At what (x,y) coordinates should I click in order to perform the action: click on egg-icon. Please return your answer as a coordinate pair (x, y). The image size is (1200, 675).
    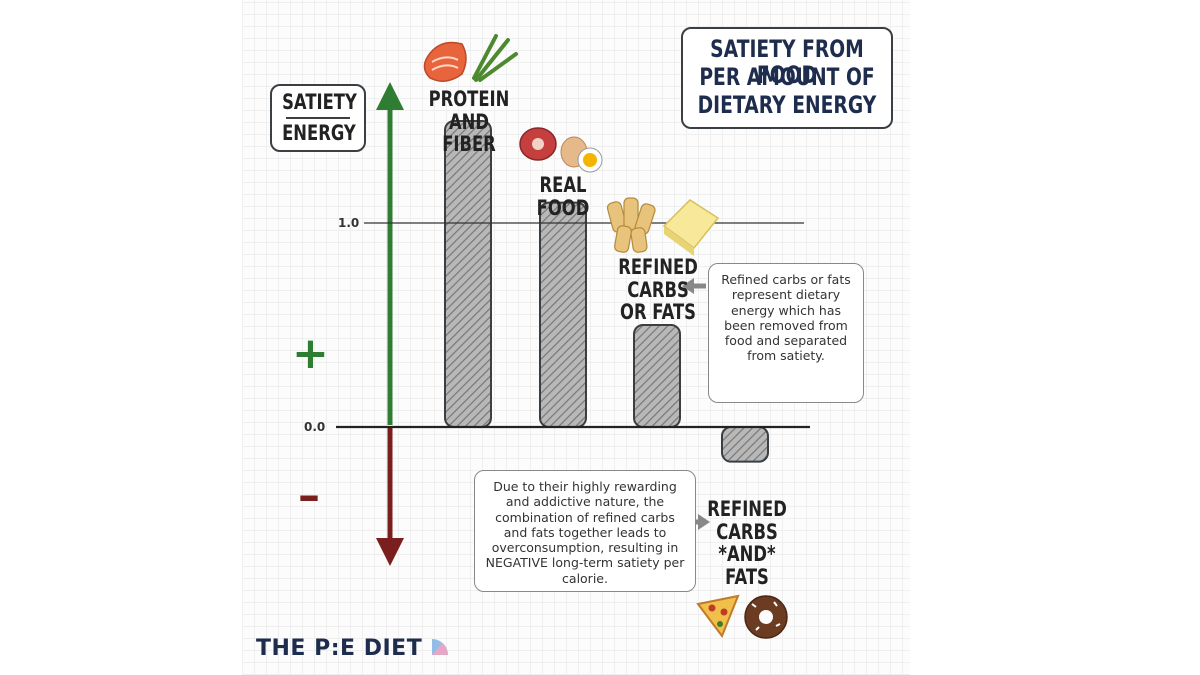
    Looking at the image, I should click on (581, 154).